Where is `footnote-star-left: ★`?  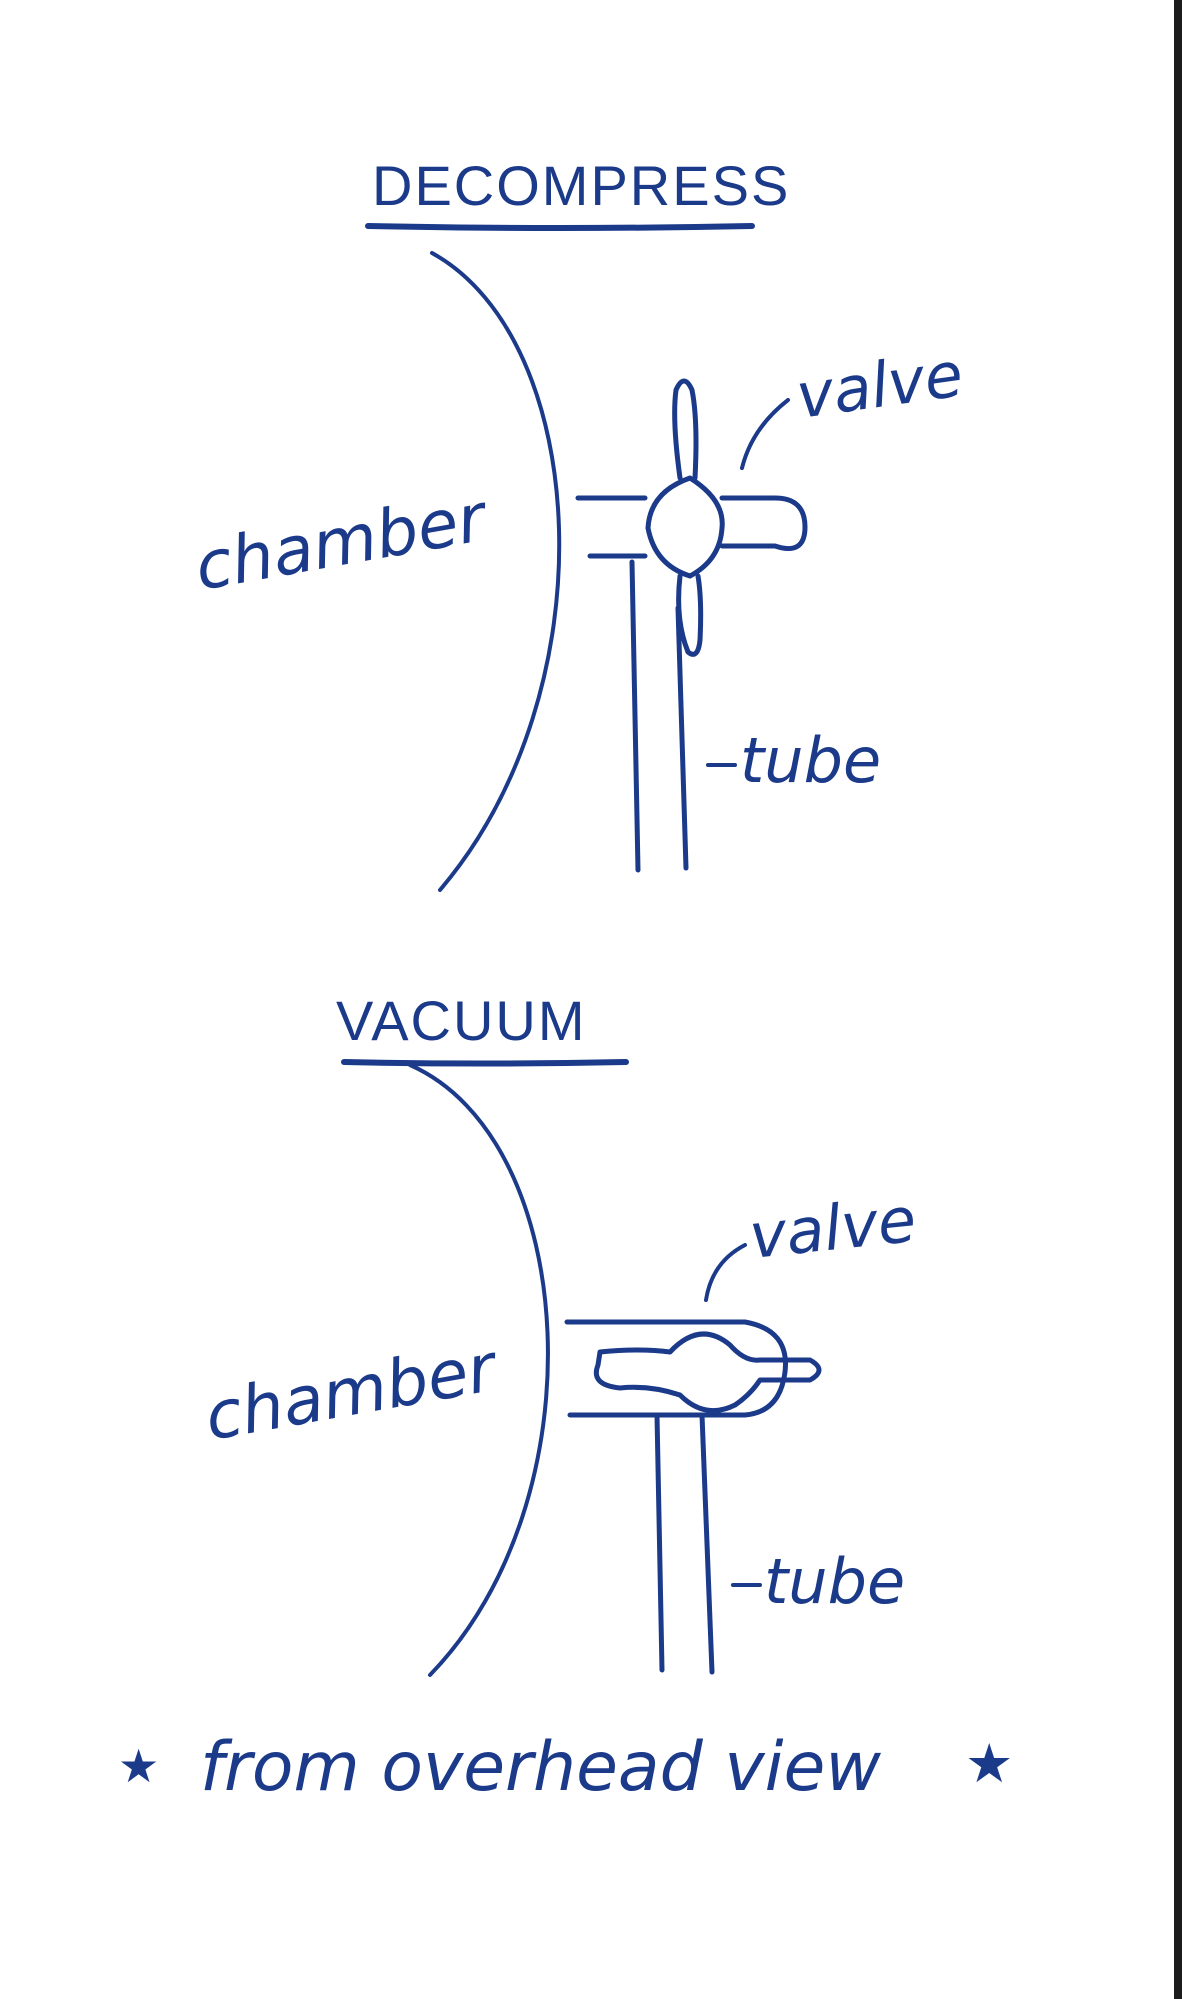 footnote-star-left: ★ is located at coordinates (138, 1766).